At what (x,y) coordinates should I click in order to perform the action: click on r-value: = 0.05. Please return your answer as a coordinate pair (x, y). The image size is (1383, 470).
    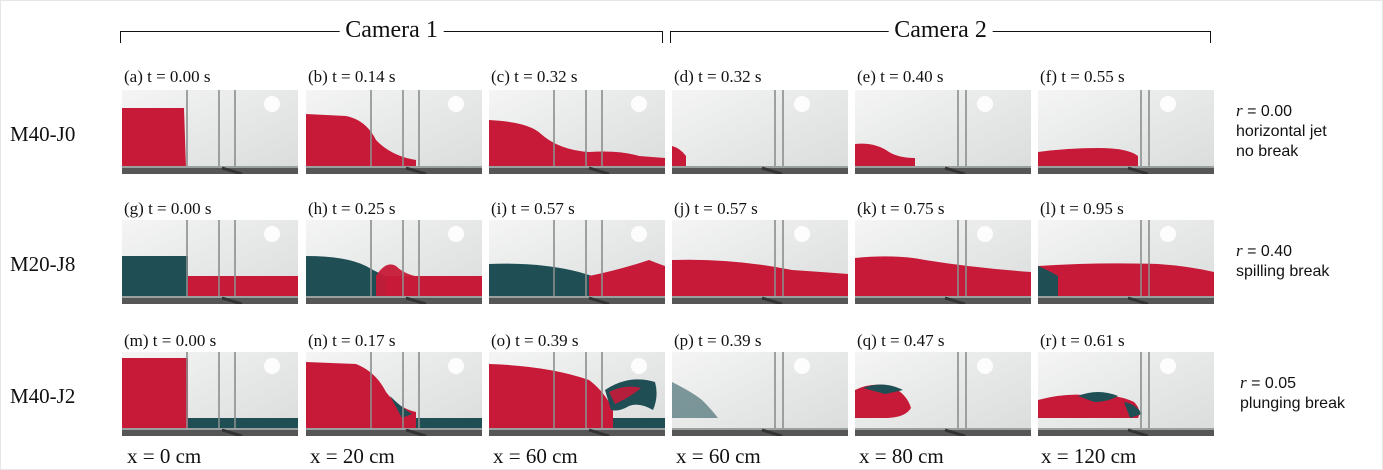
    Looking at the image, I should click on (1273, 383).